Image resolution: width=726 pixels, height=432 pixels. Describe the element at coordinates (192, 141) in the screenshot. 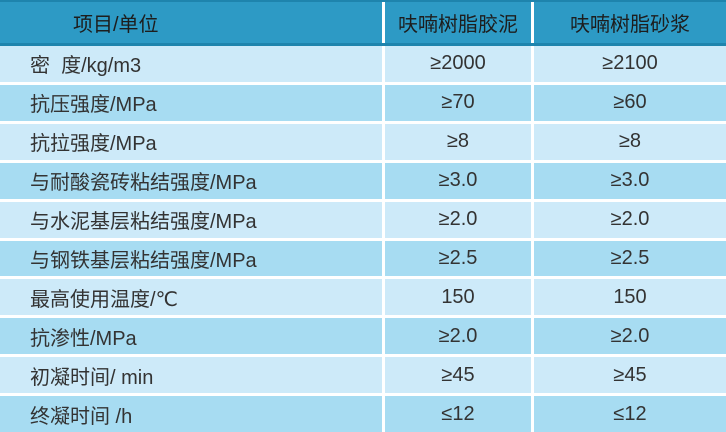

I see `cell-item: 抗拉强度/MPa` at that location.